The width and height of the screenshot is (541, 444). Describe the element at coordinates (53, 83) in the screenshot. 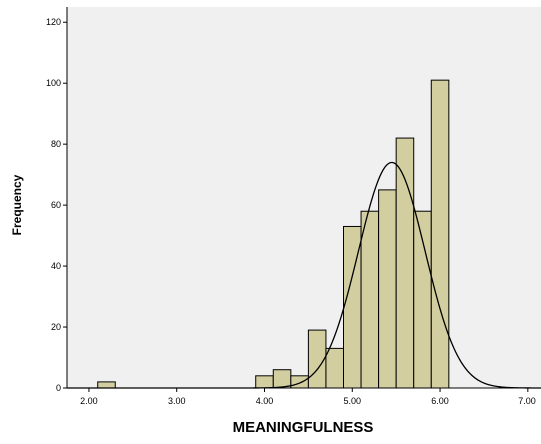

I see `y-tick-label: 100` at that location.